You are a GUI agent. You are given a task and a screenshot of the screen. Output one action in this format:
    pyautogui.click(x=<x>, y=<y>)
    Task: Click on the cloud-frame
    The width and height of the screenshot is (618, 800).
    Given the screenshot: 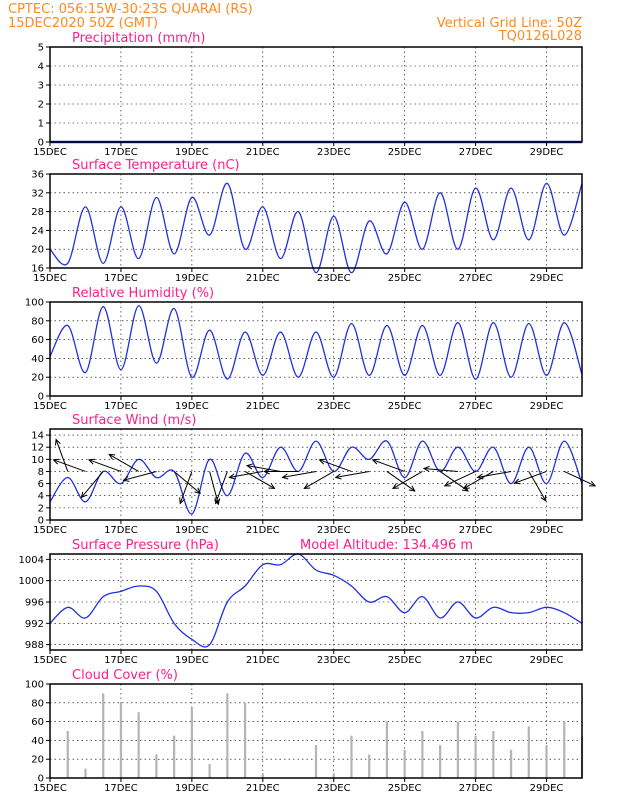 What is the action you would take?
    pyautogui.click(x=316, y=731)
    